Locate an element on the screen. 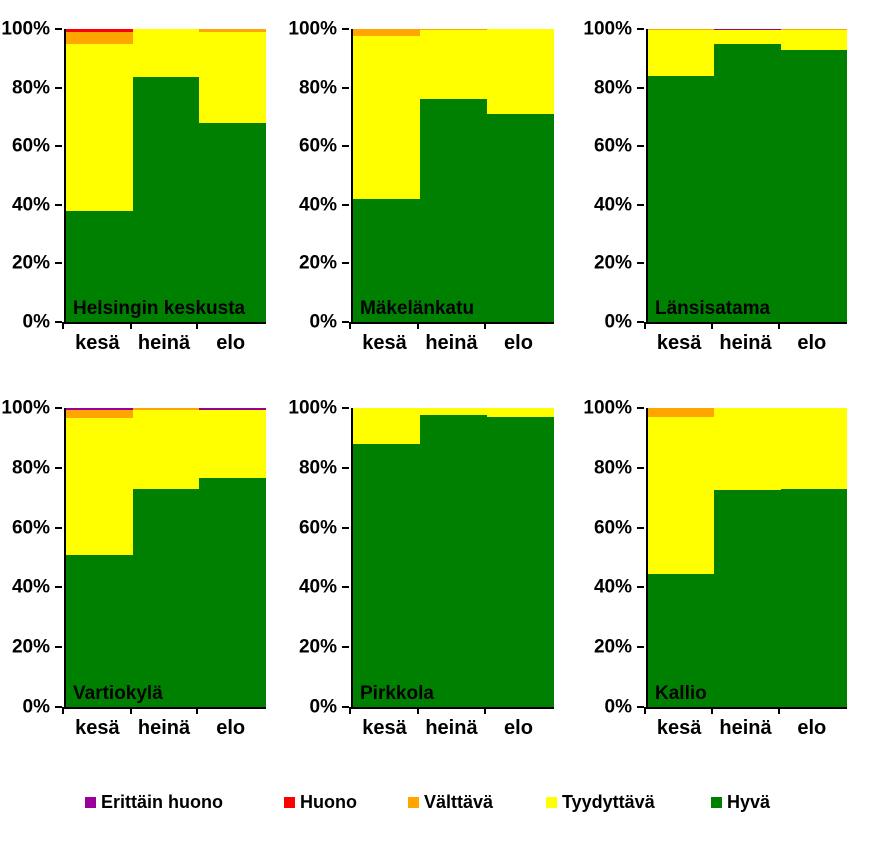 The height and width of the screenshot is (841, 888). erittain-huono-swatch-icon is located at coordinates (90, 802).